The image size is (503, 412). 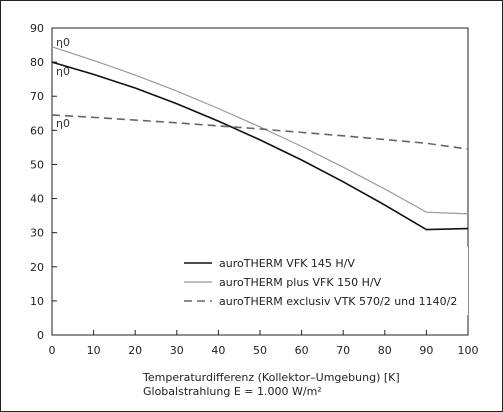 I want to click on y-tick-label: 30, so click(x=37, y=233).